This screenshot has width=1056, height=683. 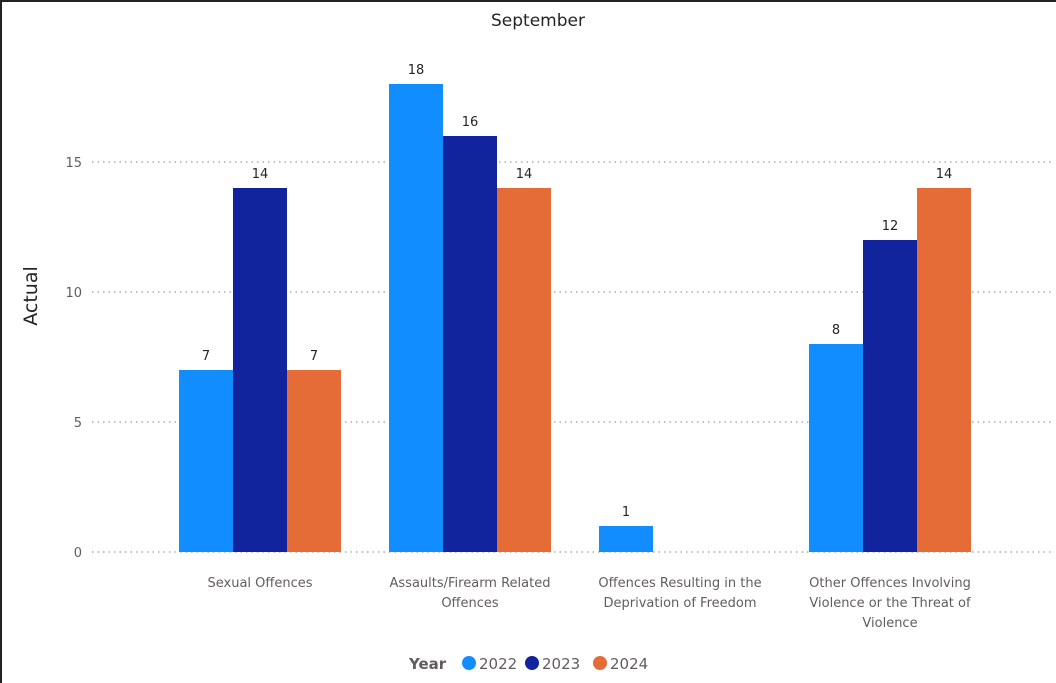 What do you see at coordinates (73, 163) in the screenshot?
I see `y-tick-label: 15` at bounding box center [73, 163].